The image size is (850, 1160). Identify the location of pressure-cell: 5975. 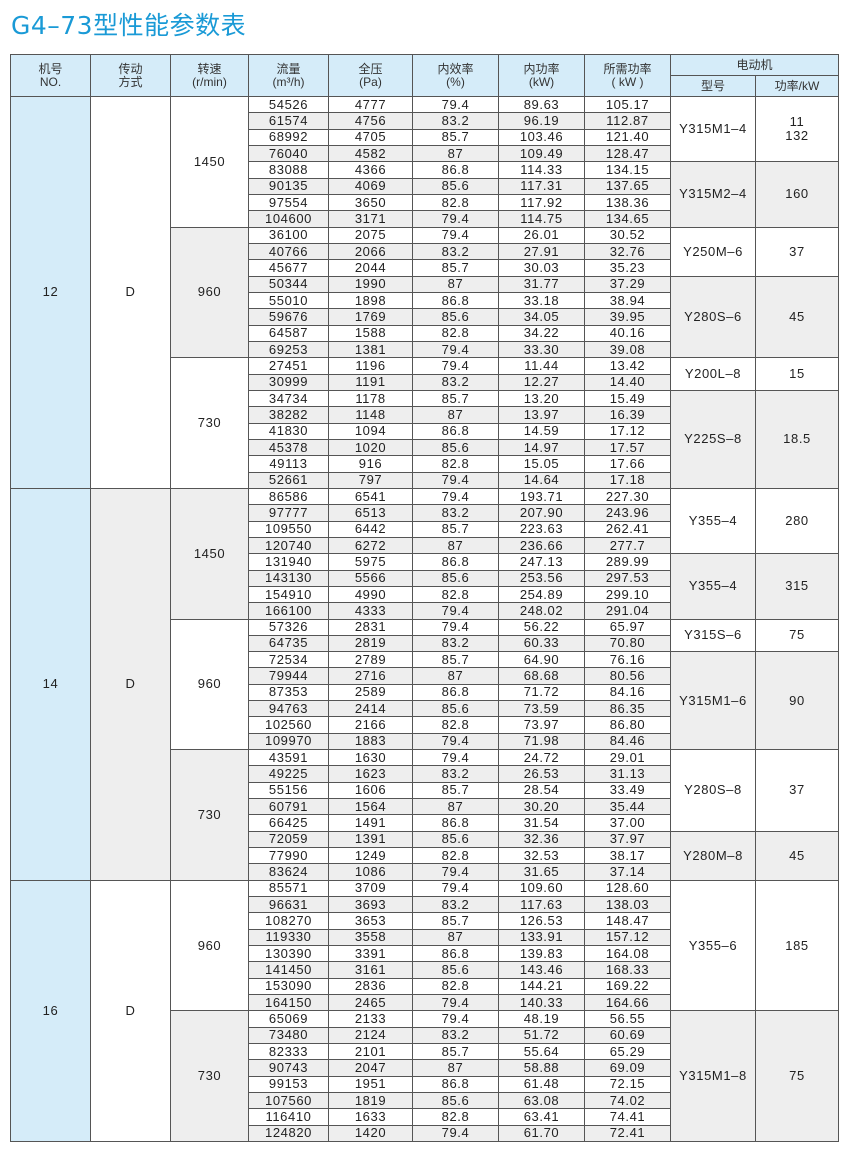
(370, 562).